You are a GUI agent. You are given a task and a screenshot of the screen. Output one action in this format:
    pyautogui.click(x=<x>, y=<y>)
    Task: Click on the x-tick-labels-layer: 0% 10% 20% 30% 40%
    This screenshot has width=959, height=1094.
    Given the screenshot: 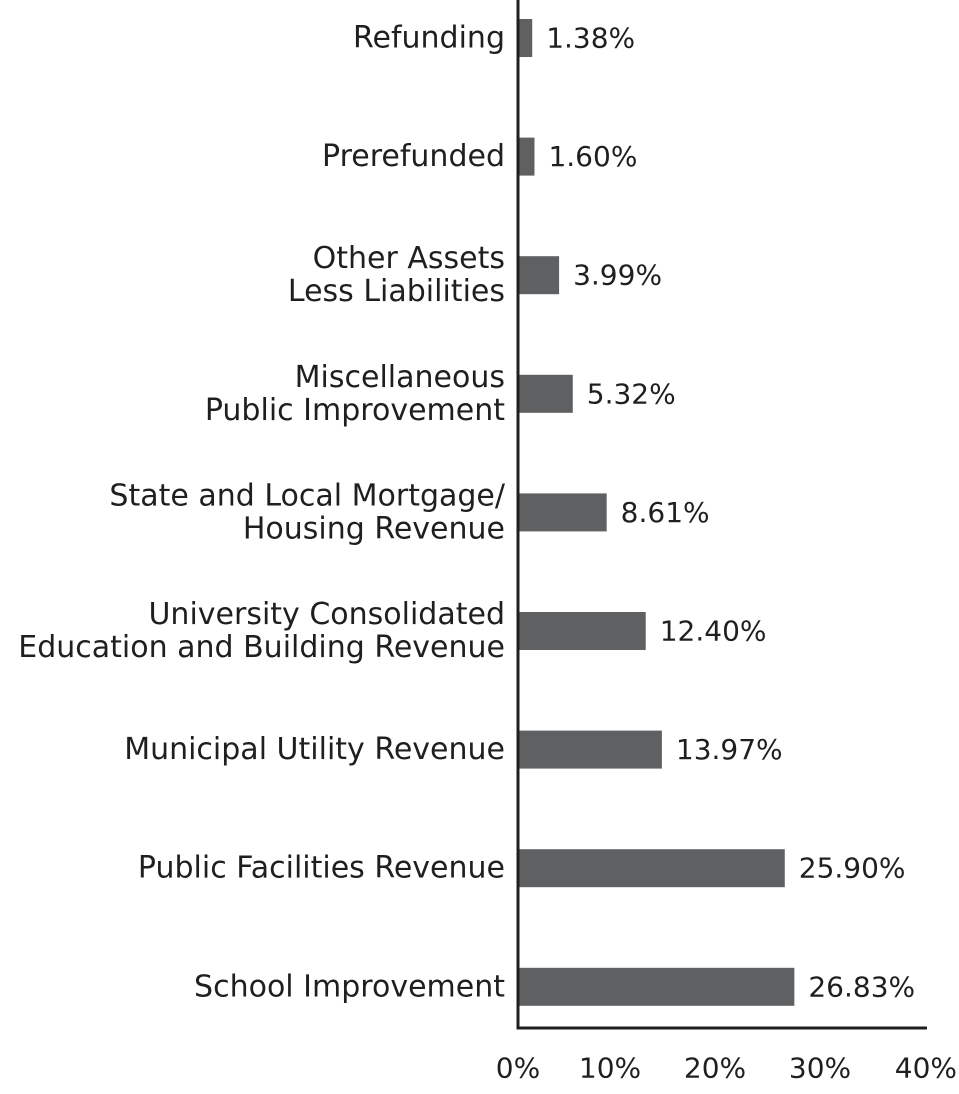 What is the action you would take?
    pyautogui.click(x=726, y=1068)
    